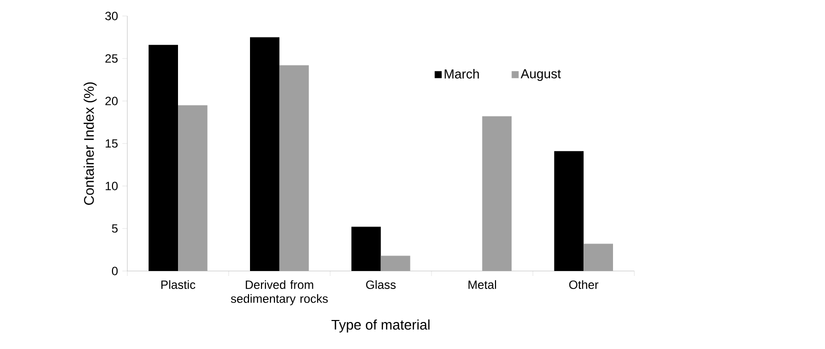 Image resolution: width=825 pixels, height=349 pixels. Describe the element at coordinates (279, 293) in the screenshot. I see `x-tick-label: Derived from sedimentary rocks` at that location.